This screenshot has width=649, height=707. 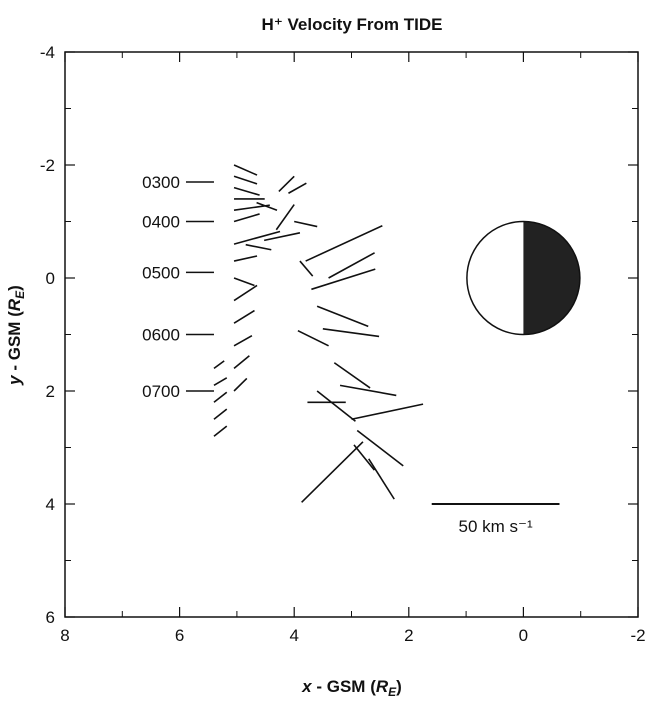 What do you see at coordinates (47, 52) in the screenshot?
I see `y-tick-label: -4` at bounding box center [47, 52].